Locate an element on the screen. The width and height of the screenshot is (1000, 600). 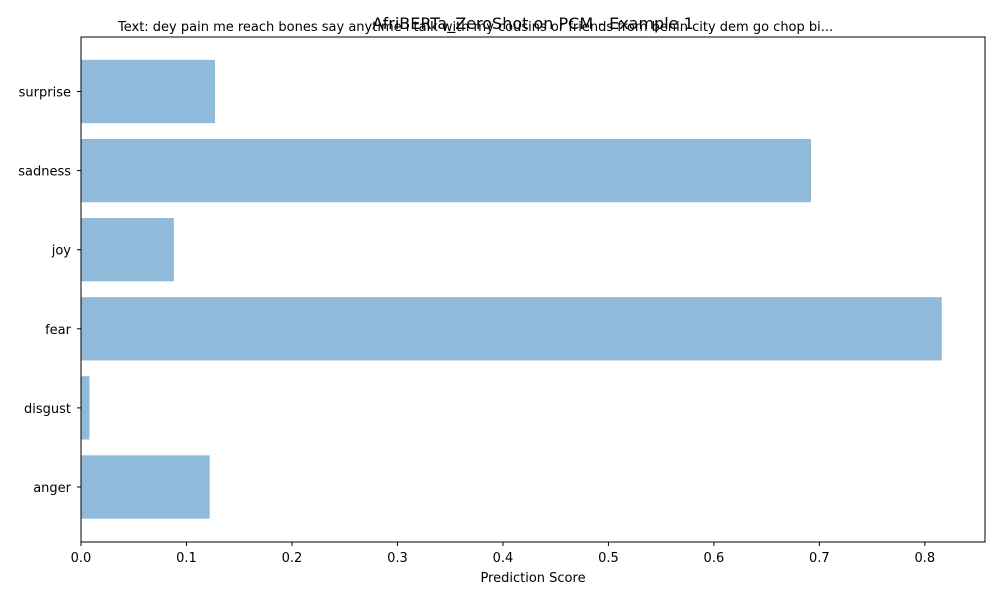
y-tick-label-sadness: sadness is located at coordinates (44, 172).